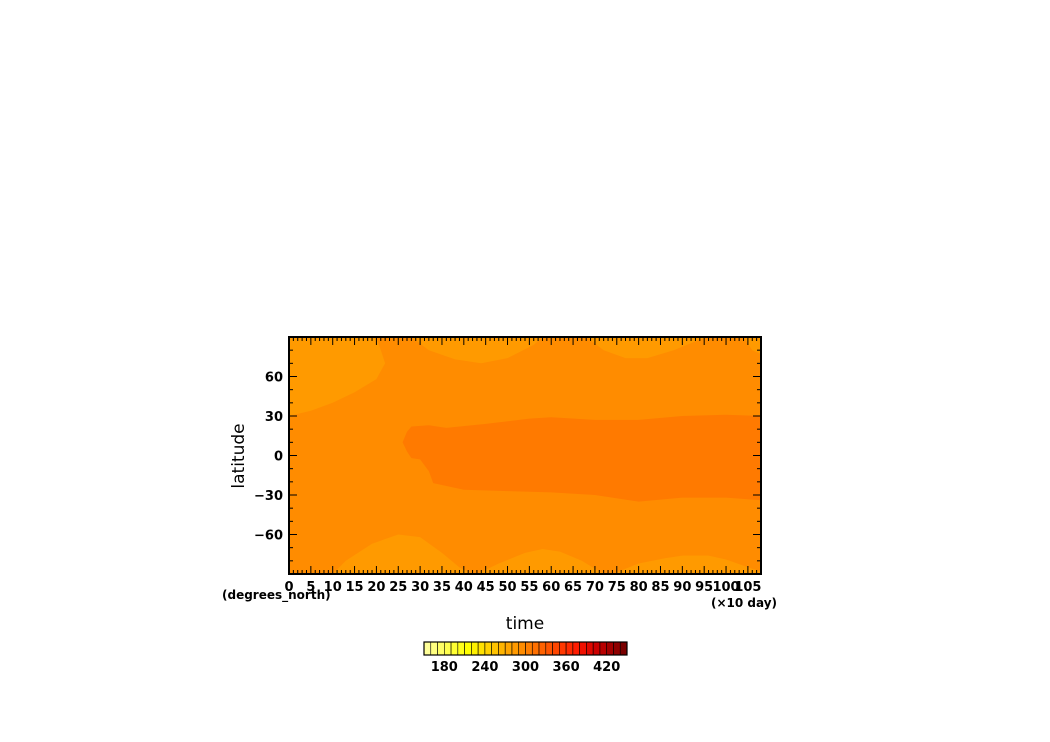 The image size is (1050, 742). What do you see at coordinates (507, 587) in the screenshot?
I see `x-tick-label: 50` at bounding box center [507, 587].